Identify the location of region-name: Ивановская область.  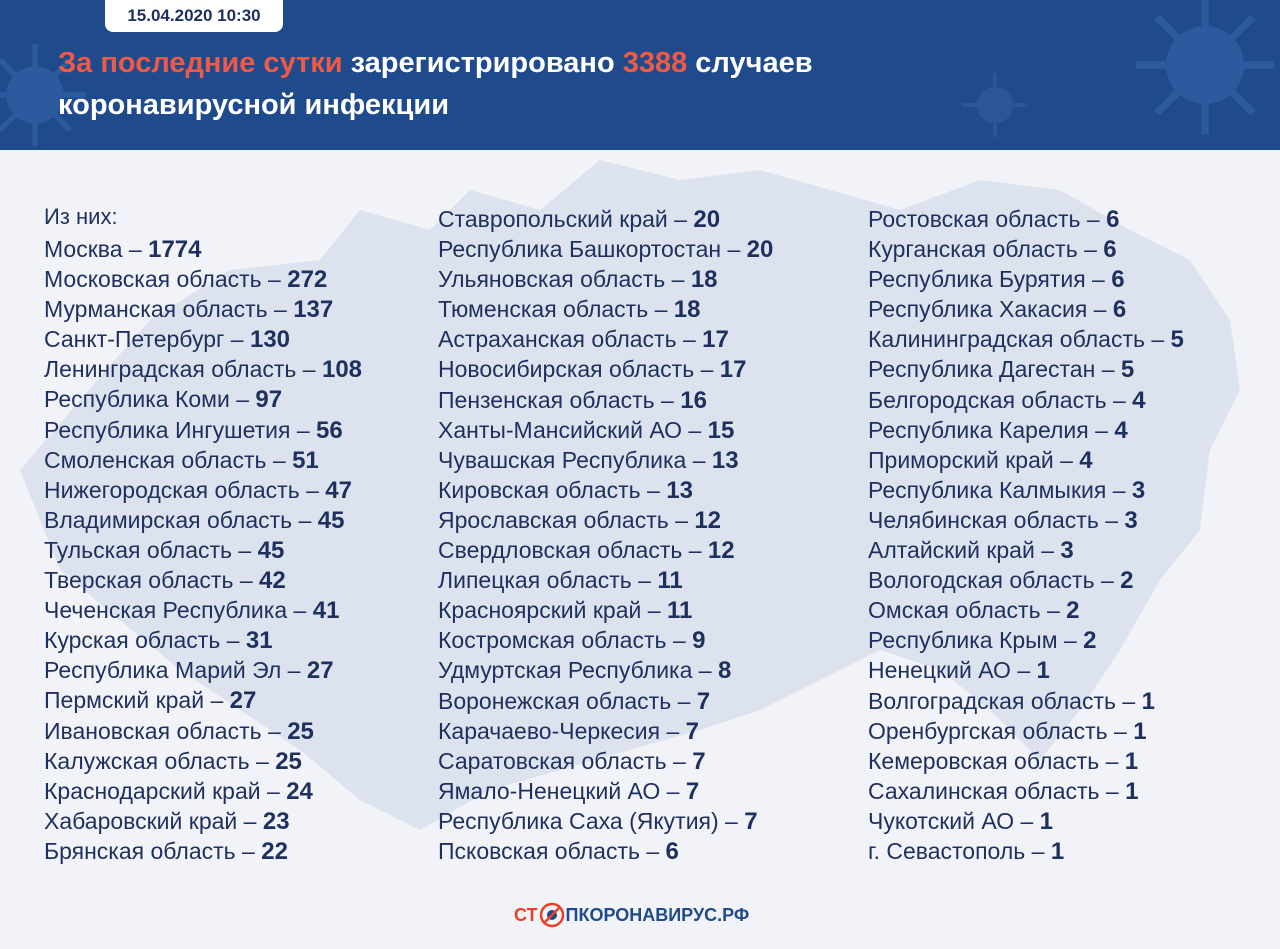
(153, 730).